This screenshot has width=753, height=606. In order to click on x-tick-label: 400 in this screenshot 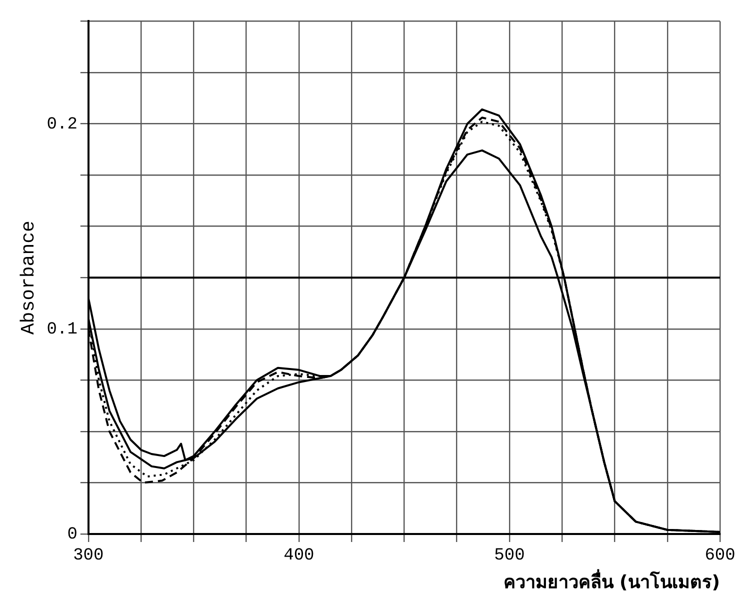, I will do `click(299, 556)`.